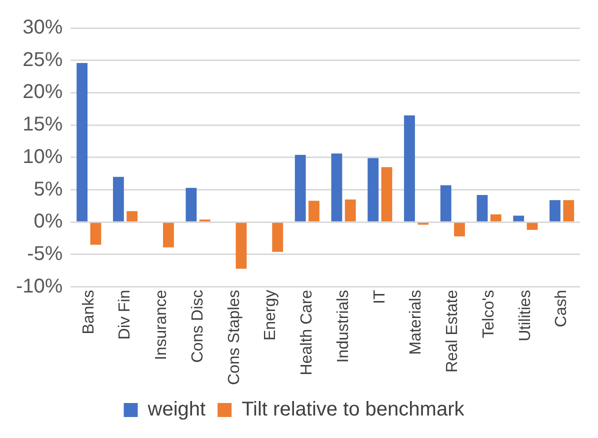 This screenshot has height=438, width=598. Describe the element at coordinates (307, 333) in the screenshot. I see `x-tick-label: Health Care` at that location.